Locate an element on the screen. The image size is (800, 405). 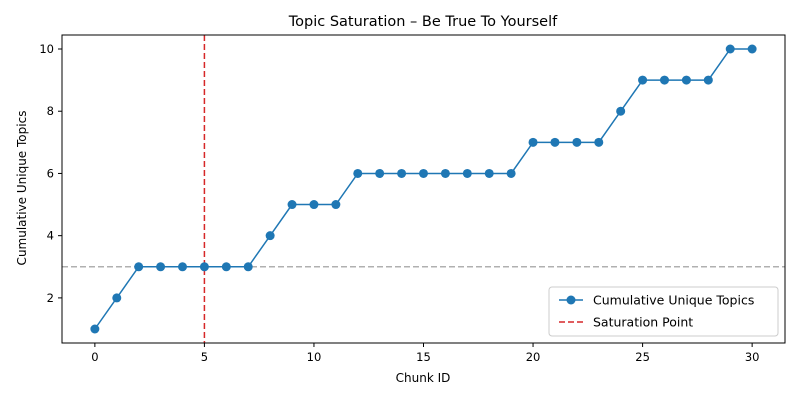
y-tick-label: 6 is located at coordinates (50, 173).